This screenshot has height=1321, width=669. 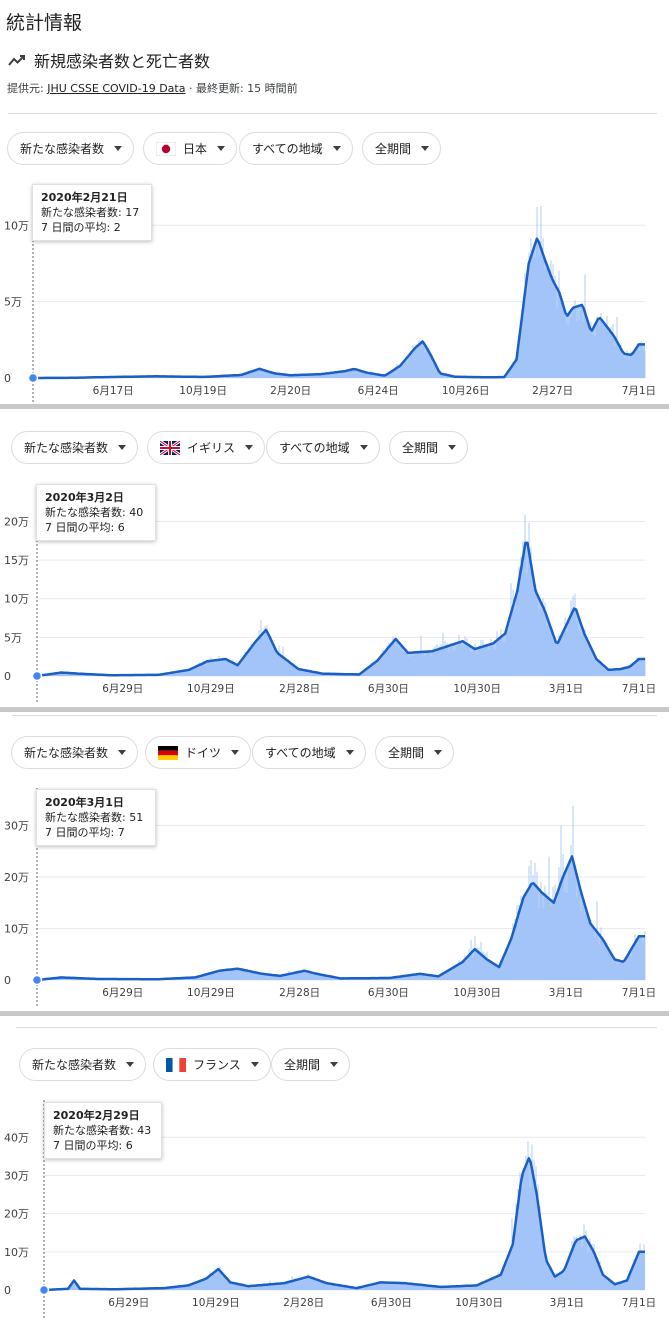 What do you see at coordinates (198, 752) in the screenshot?
I see `country-dropdown: ドイツ` at bounding box center [198, 752].